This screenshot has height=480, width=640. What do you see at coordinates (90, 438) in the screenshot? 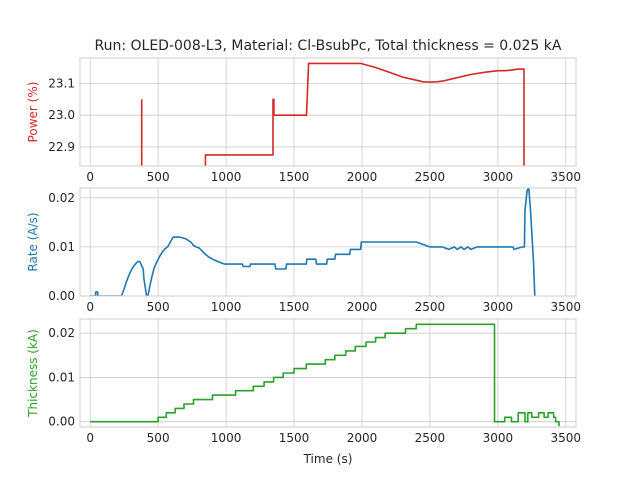
I see `thickness-x-tick-label: 0` at bounding box center [90, 438].